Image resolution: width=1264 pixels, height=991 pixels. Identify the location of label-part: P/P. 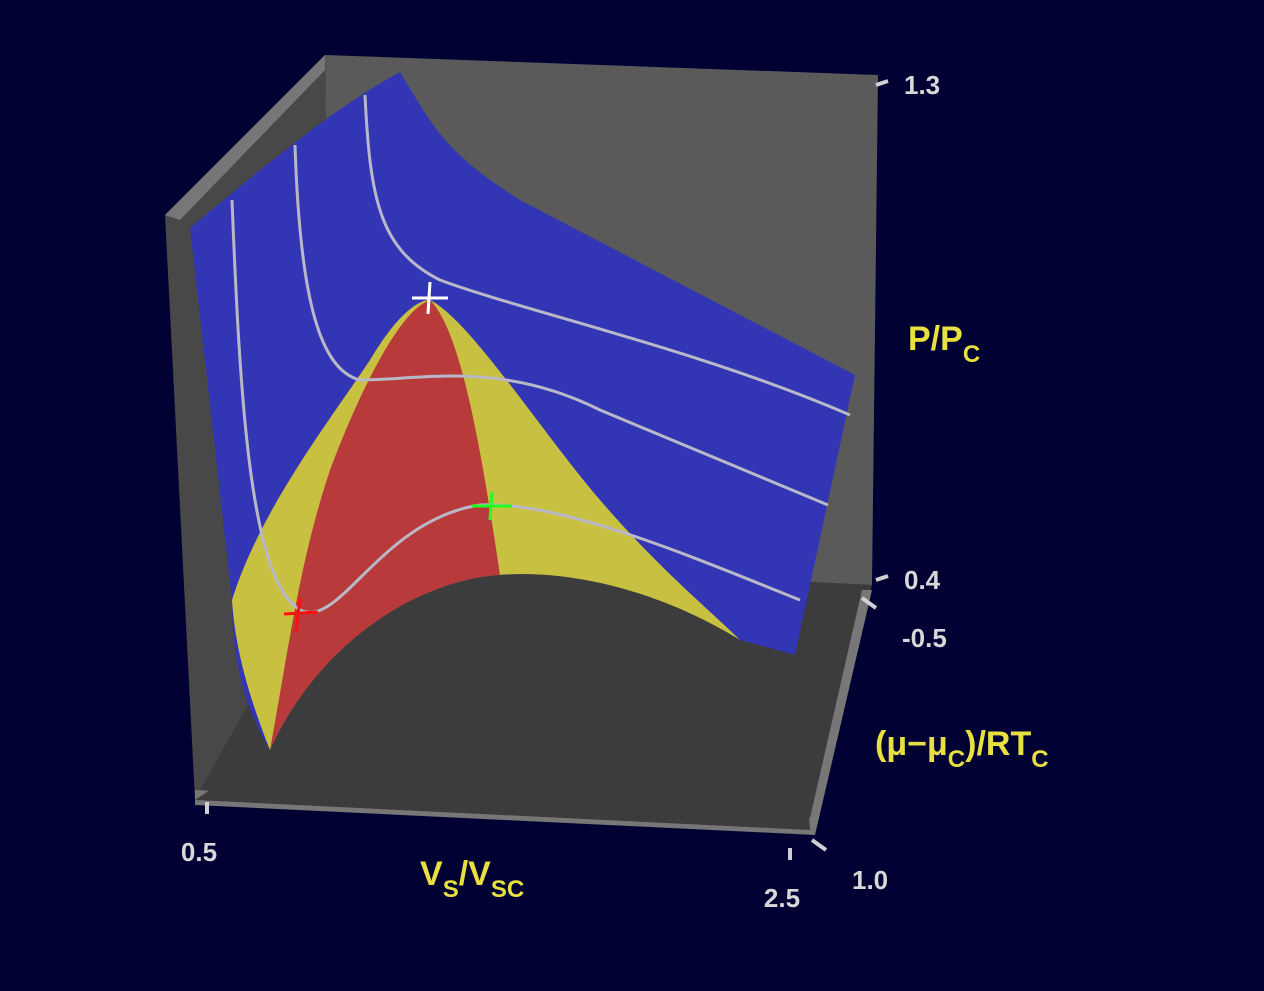
(935, 339).